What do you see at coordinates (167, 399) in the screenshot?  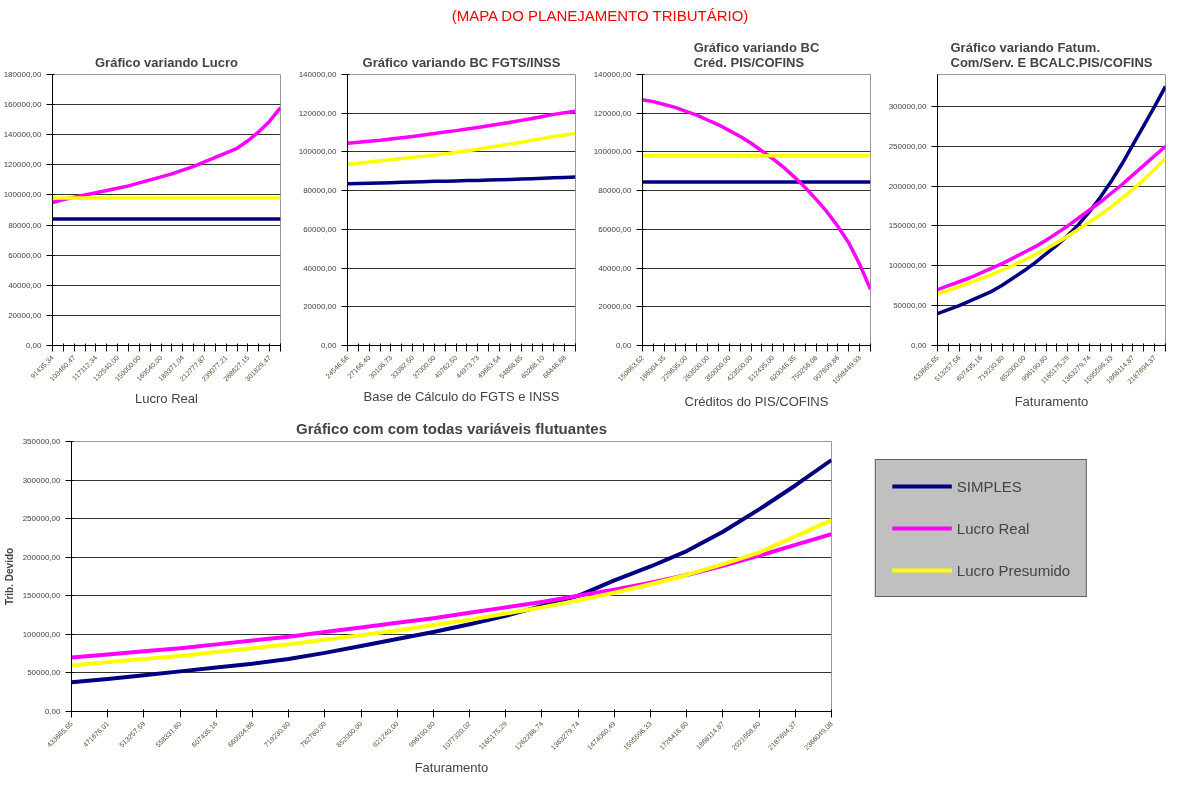 I see `x-axis-title: Lucro Real` at bounding box center [167, 399].